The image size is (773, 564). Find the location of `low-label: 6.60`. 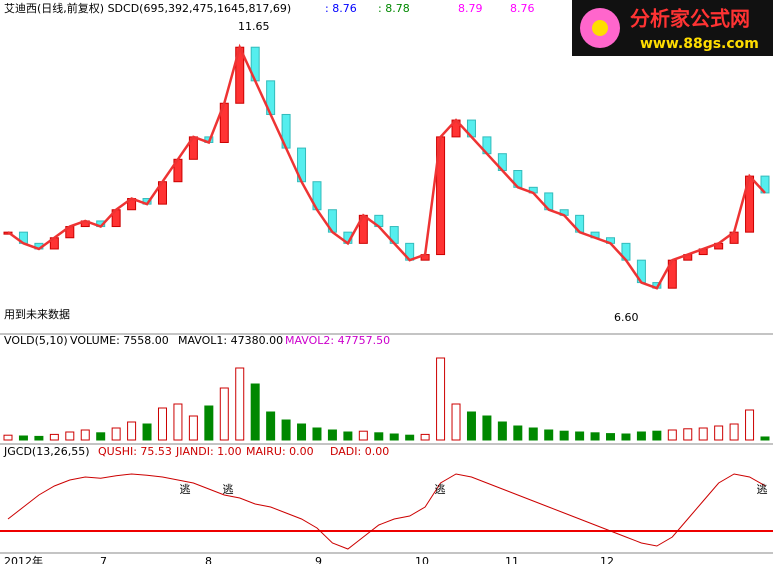

low-label: 6.60 is located at coordinates (626, 317).